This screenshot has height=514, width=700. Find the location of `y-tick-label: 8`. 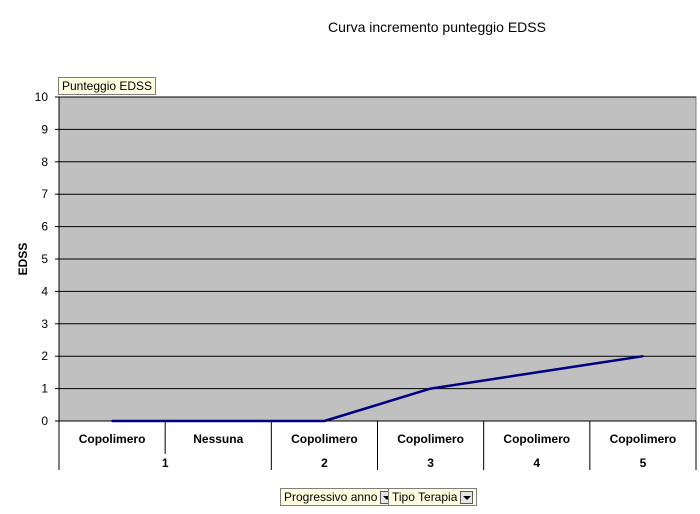

y-tick-label: 8 is located at coordinates (44, 162).